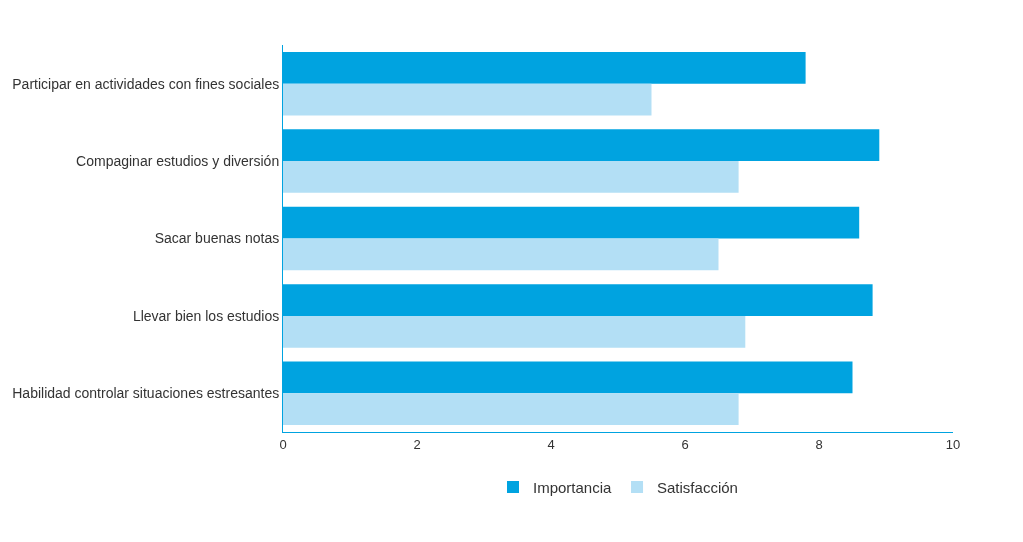 The image size is (1023, 542). What do you see at coordinates (573, 487) in the screenshot?
I see `legend-label: Importancia` at bounding box center [573, 487].